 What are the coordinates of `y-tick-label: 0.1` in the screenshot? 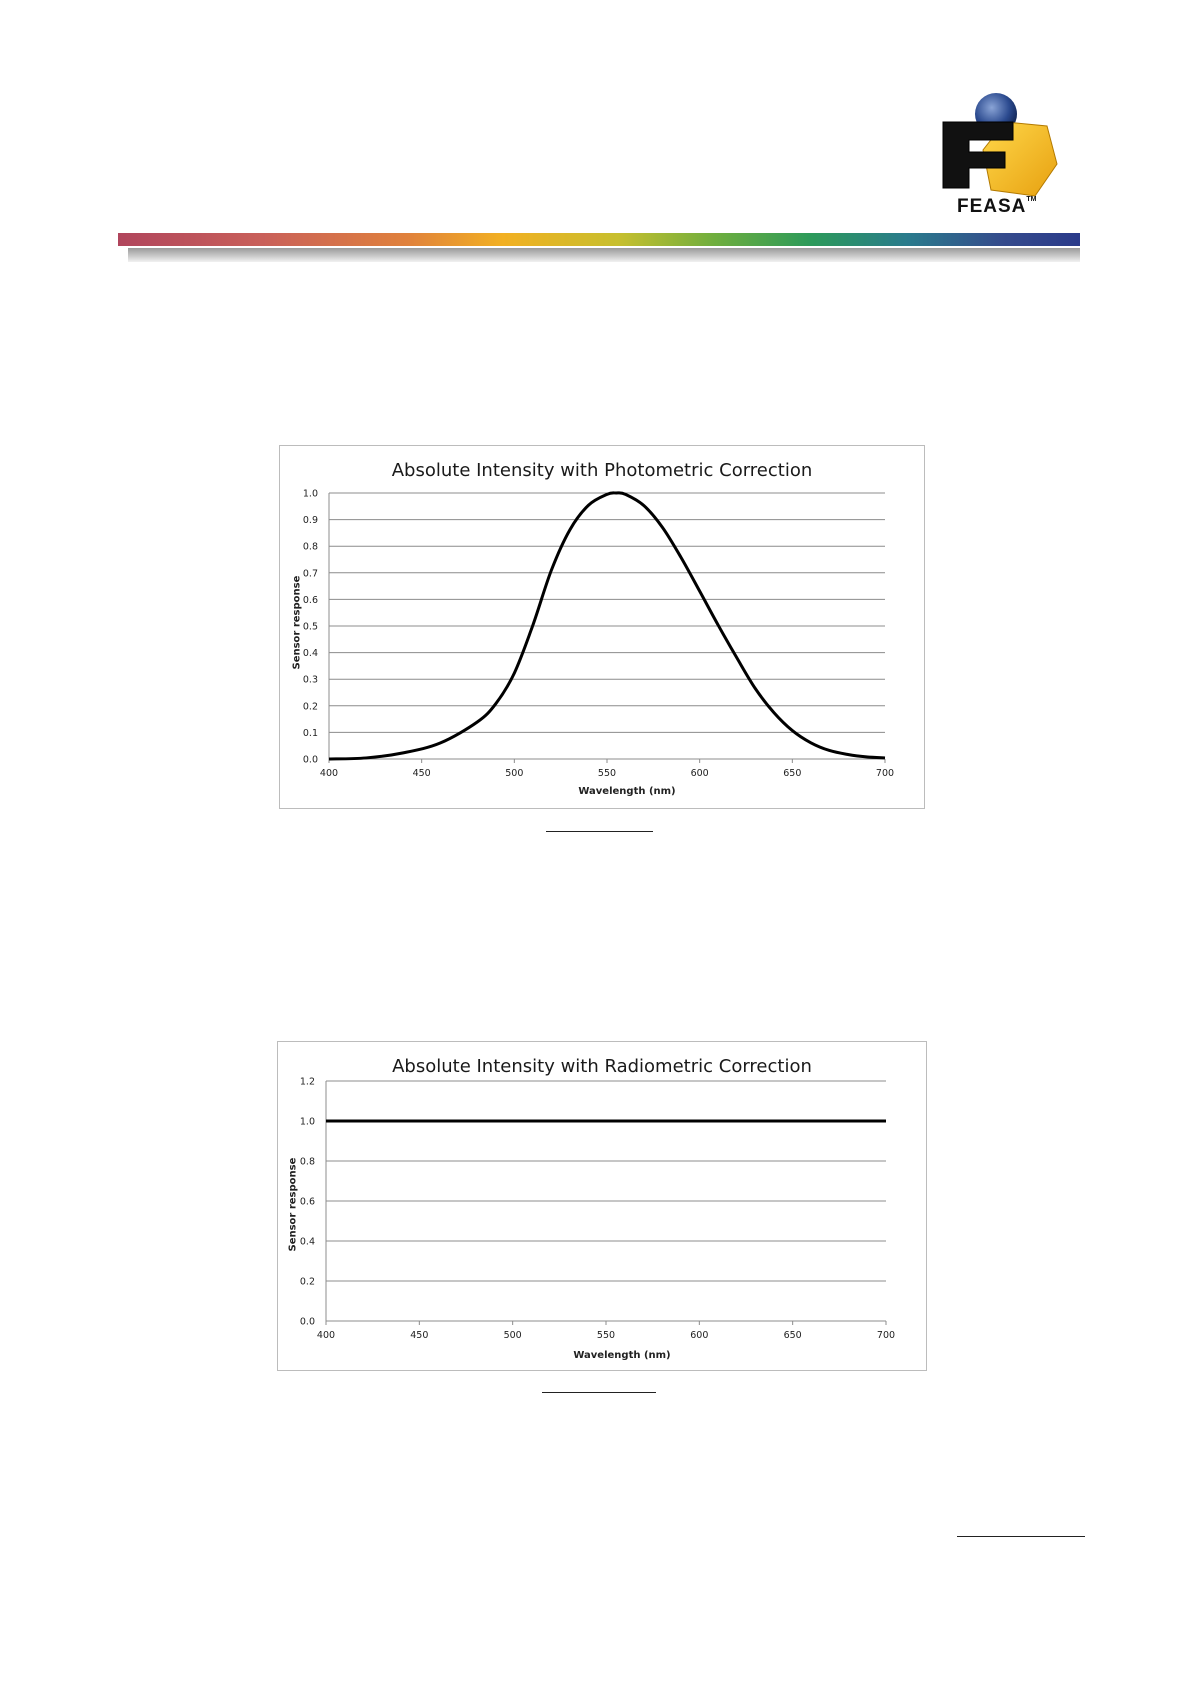 It's located at (310, 733).